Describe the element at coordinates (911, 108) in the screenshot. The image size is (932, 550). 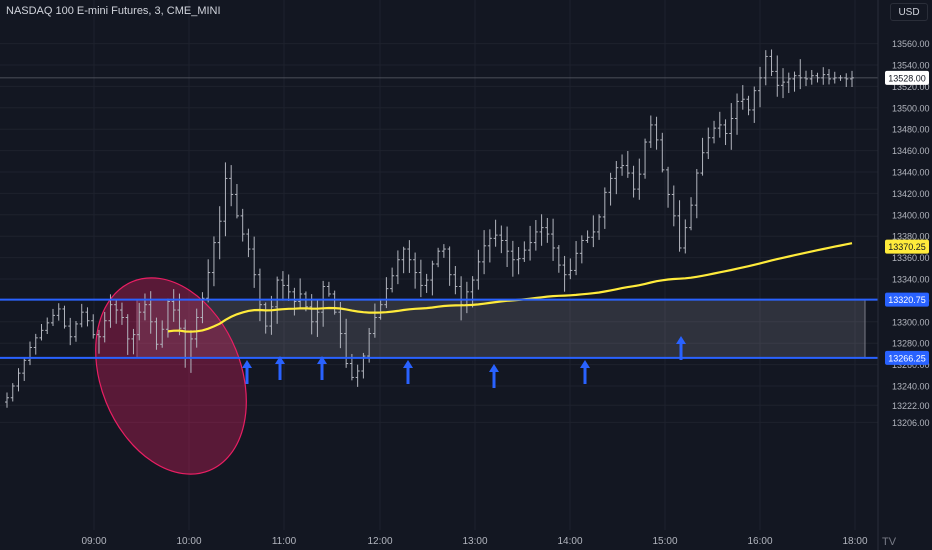
I see `y-tick-label: 13500.00` at that location.